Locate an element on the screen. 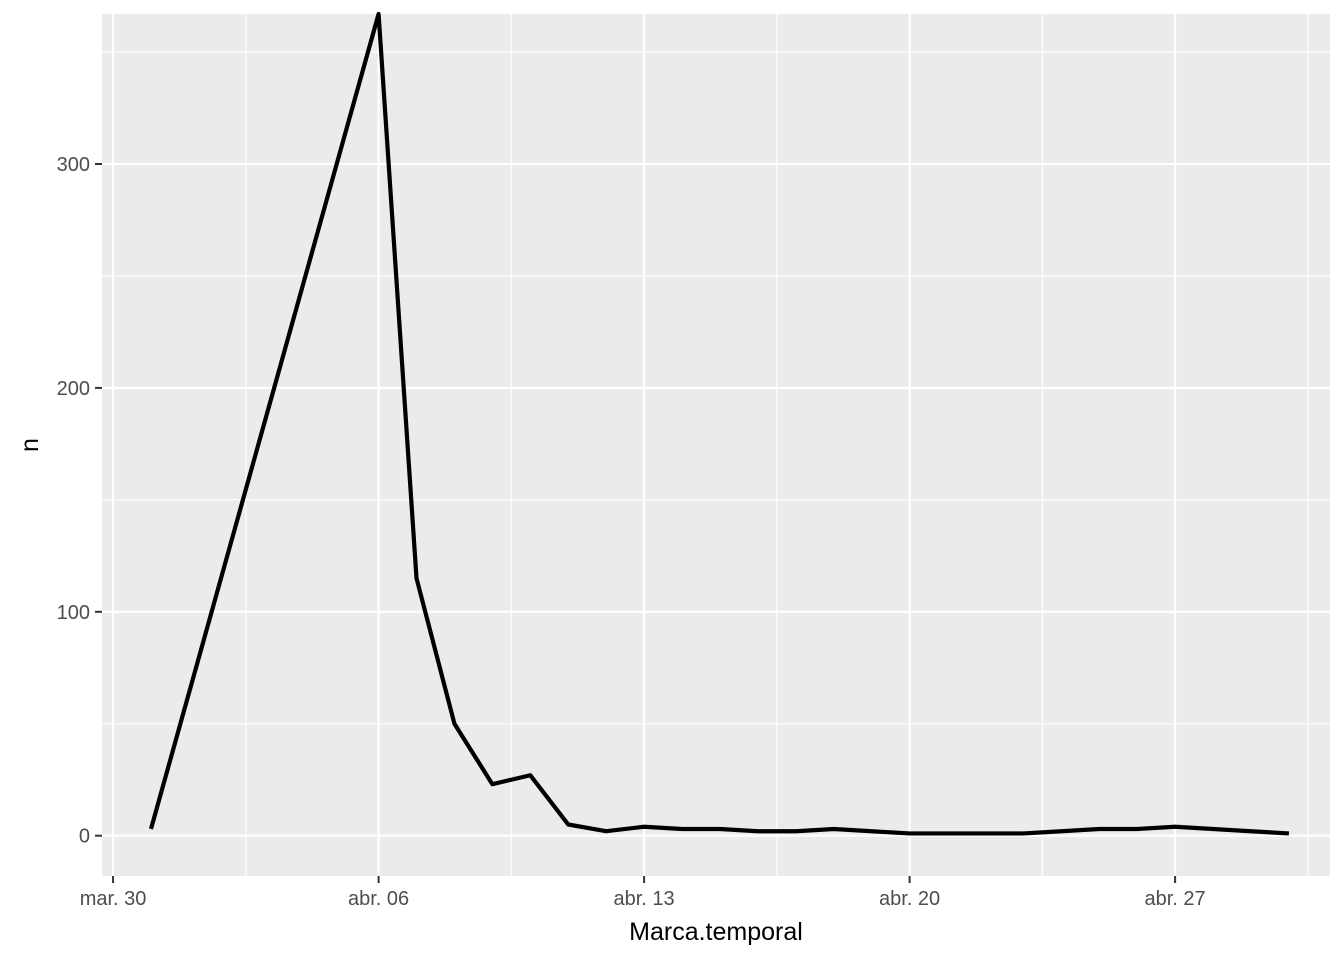 The width and height of the screenshot is (1344, 960). y-axis: 0 100 200 300 is located at coordinates (79, 501).